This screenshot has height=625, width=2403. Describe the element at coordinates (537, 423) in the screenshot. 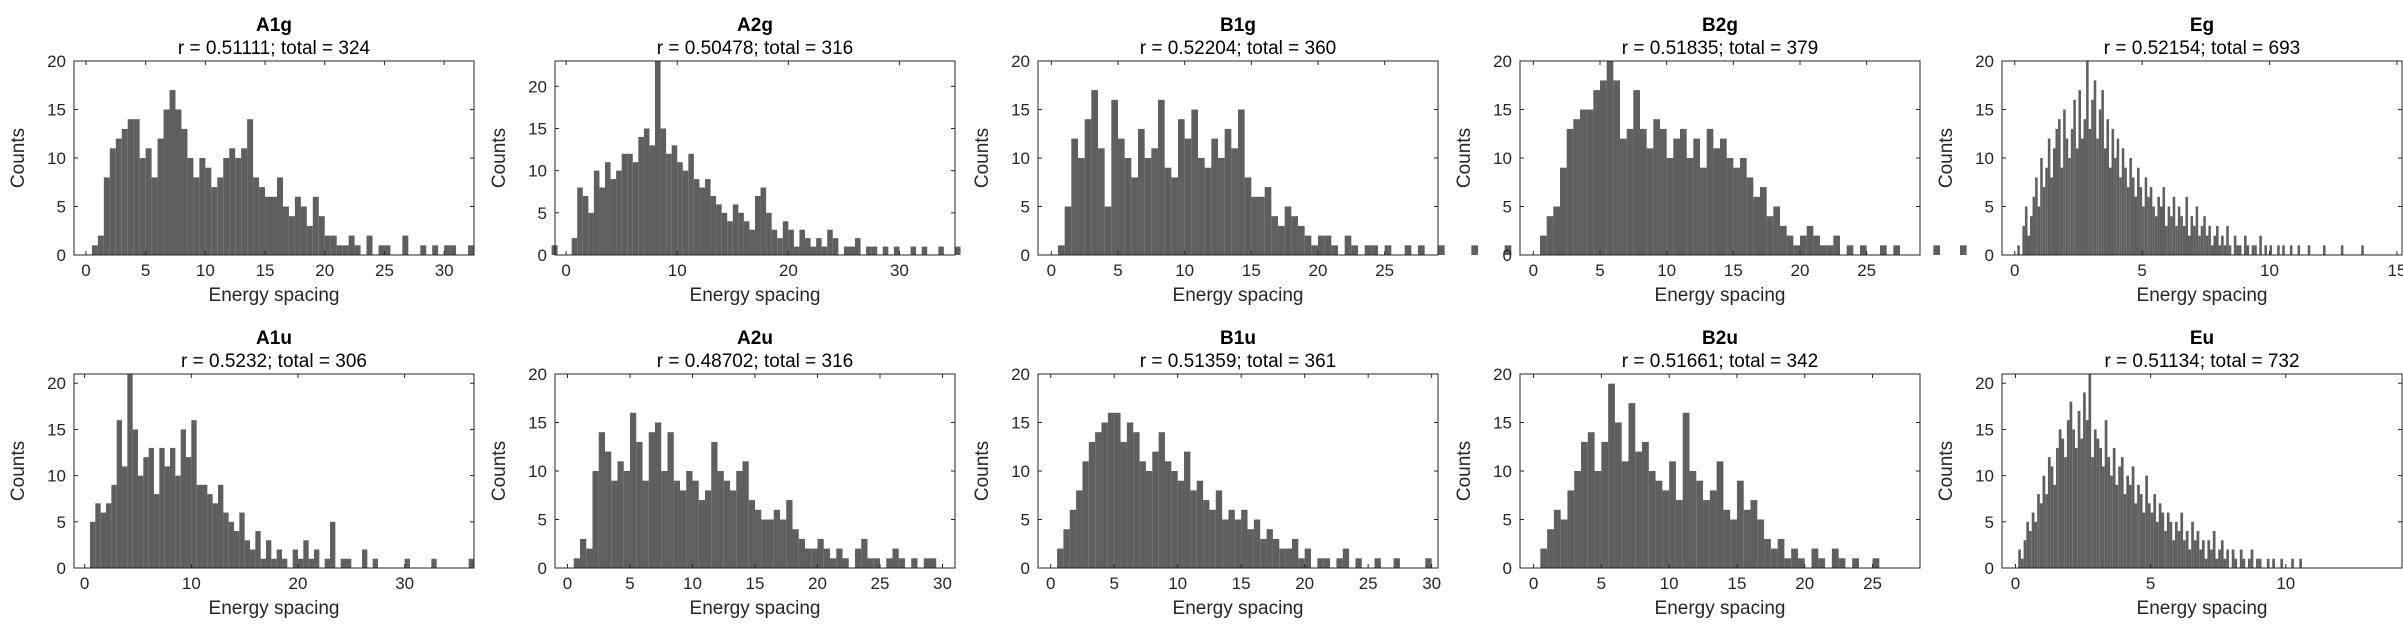

I see `y-tick-label: 15` at that location.